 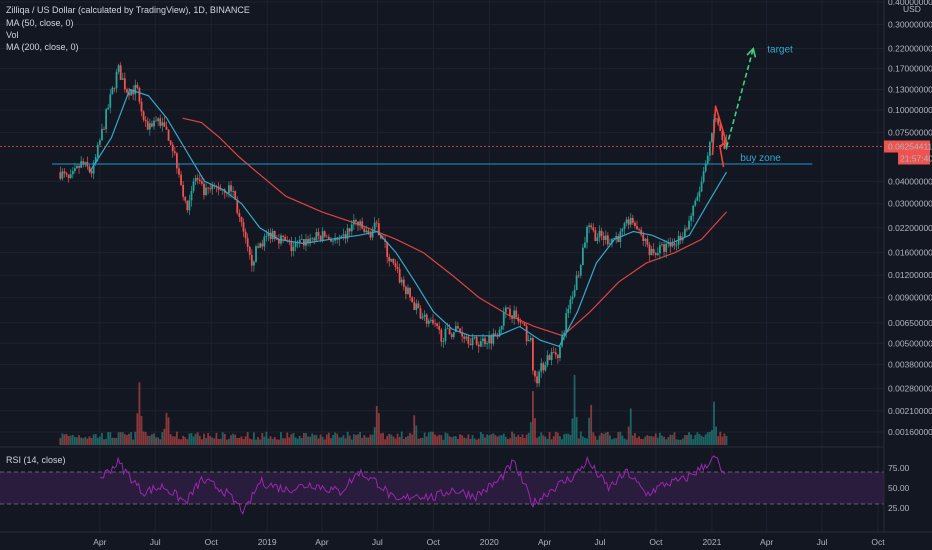 What do you see at coordinates (36, 460) in the screenshot?
I see `rsi-legend: RSI (14, close)` at bounding box center [36, 460].